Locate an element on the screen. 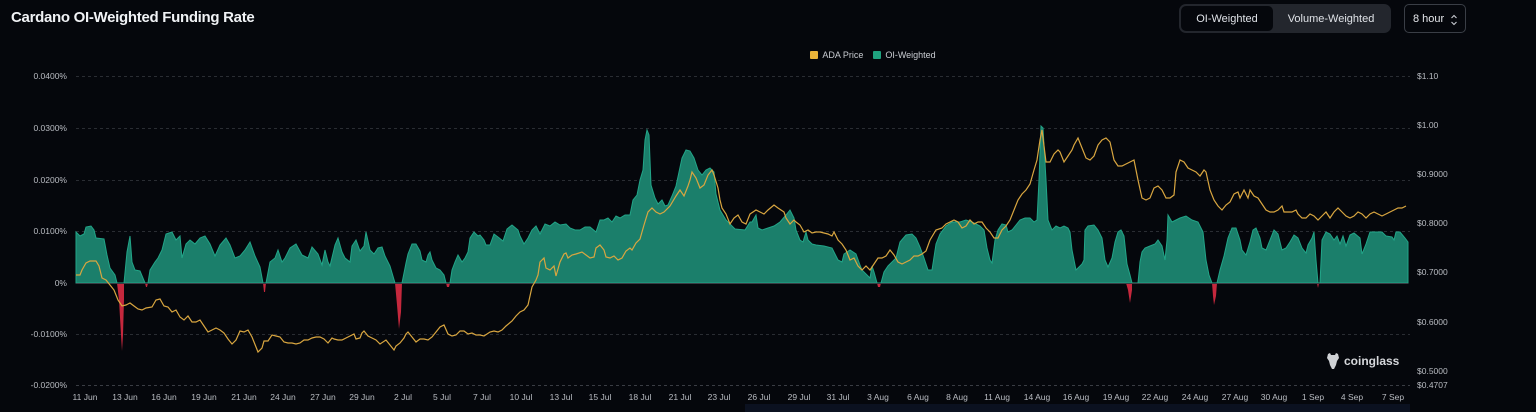  chart-legend: ADA Price OI-Weighted is located at coordinates (768, 55).